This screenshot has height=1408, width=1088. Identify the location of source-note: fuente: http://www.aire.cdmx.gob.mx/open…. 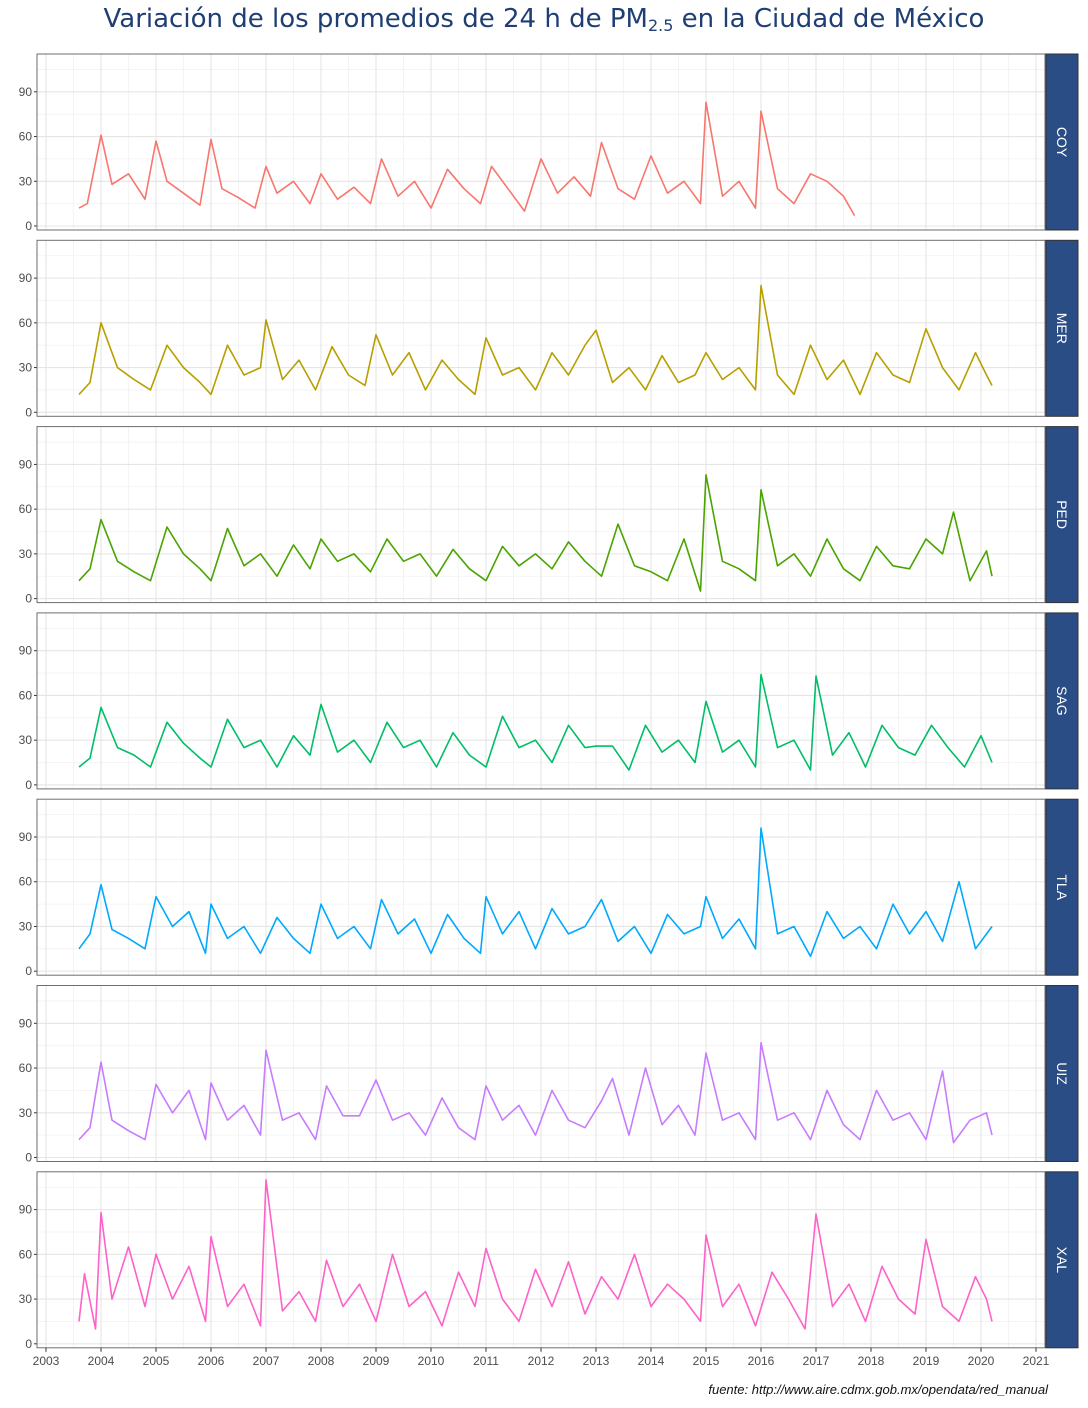
(878, 1389).